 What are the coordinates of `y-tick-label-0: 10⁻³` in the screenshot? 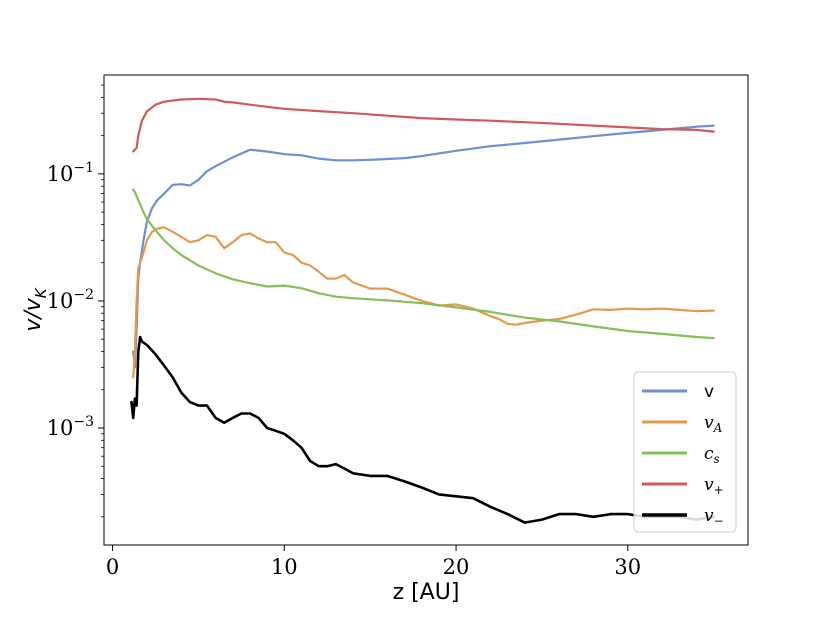 It's located at (70, 427).